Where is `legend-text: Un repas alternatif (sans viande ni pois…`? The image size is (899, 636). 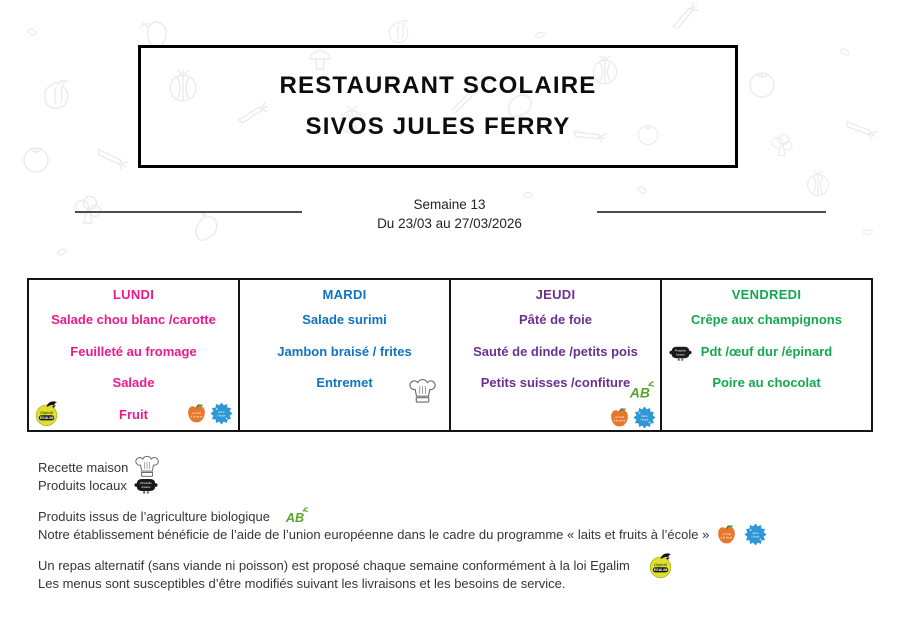 legend-text: Un repas alternatif (sans viande ni pois… is located at coordinates (334, 565).